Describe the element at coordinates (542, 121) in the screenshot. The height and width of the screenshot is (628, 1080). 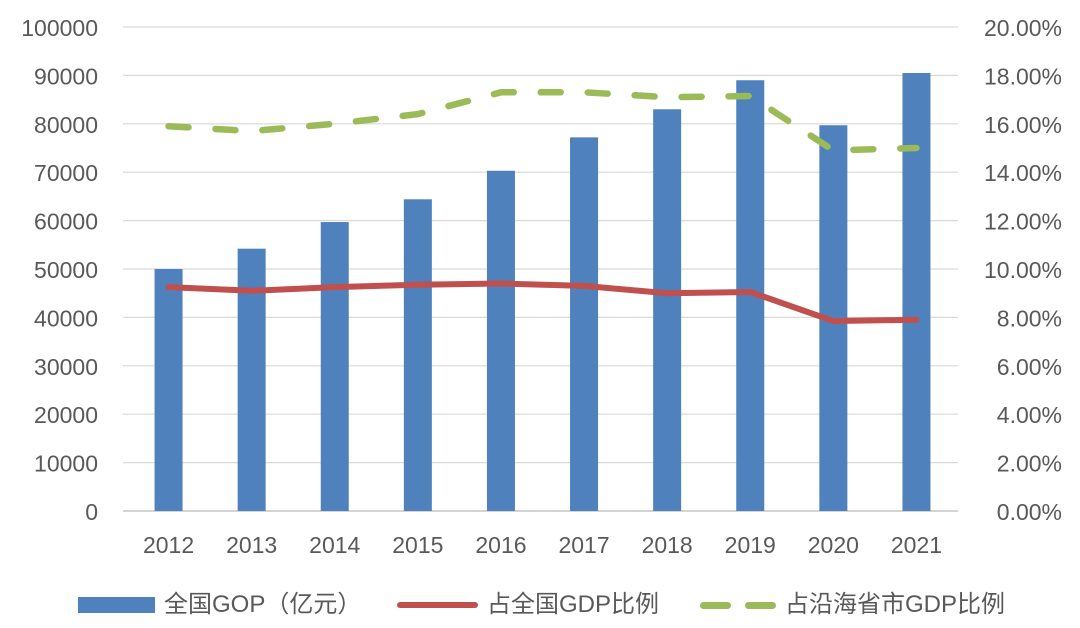
I see `coastal-share-line` at that location.